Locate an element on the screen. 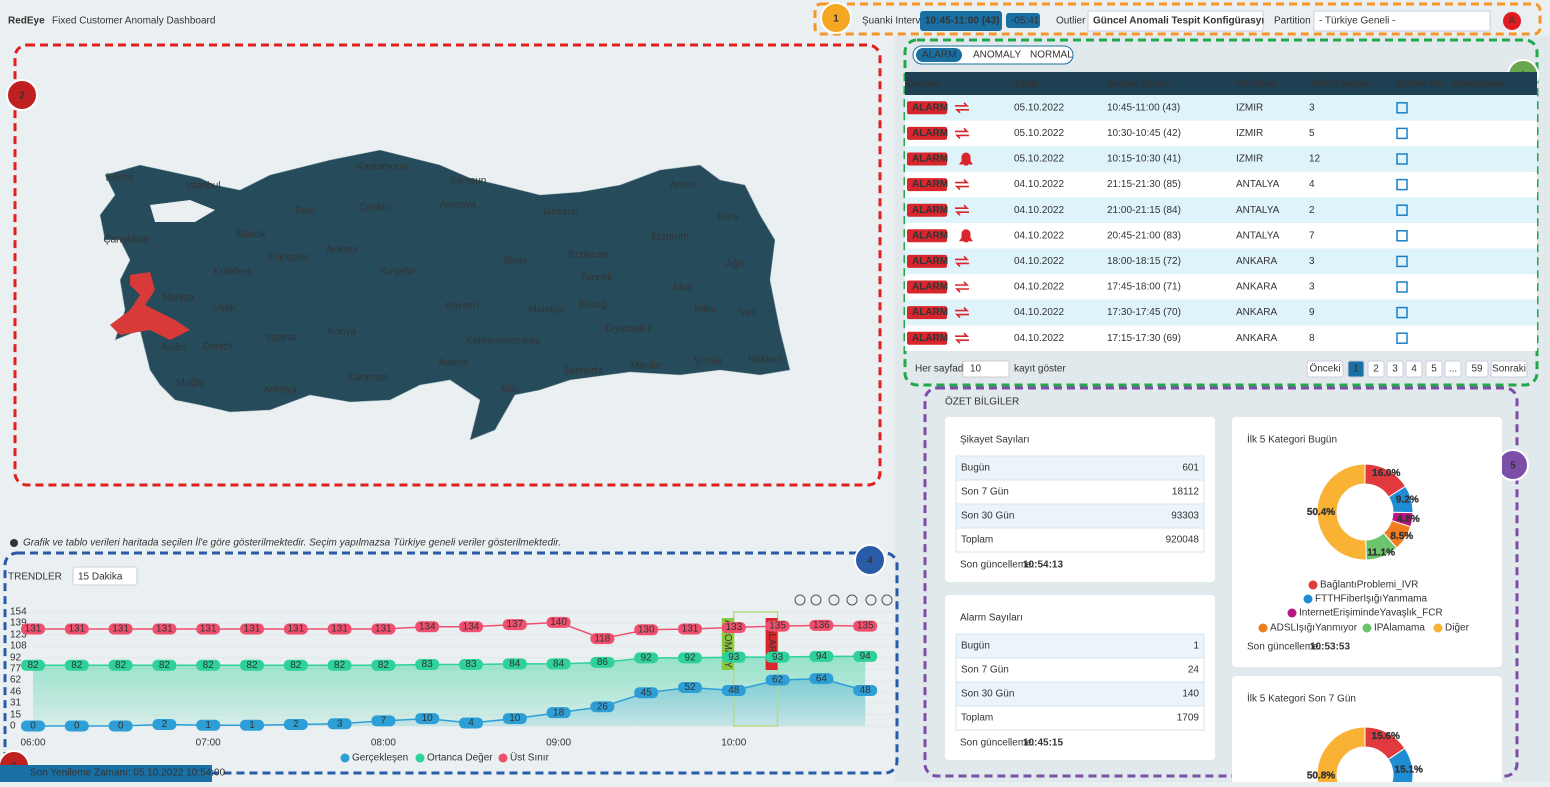 This screenshot has width=1550, height=787. page-link: 59 is located at coordinates (1477, 369).